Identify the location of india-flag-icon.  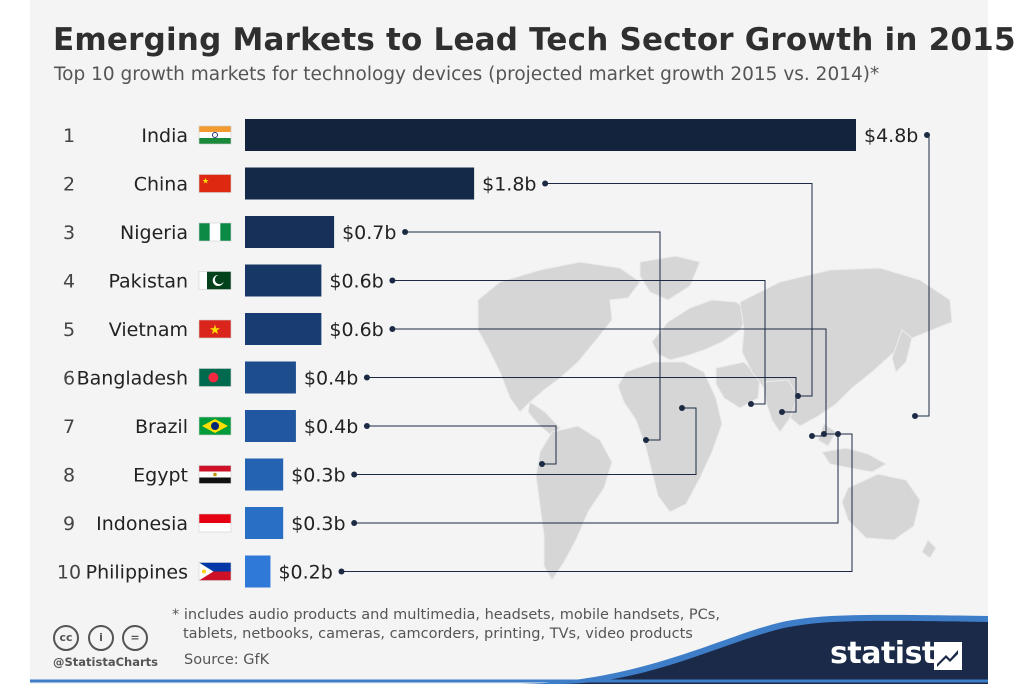
(215, 135).